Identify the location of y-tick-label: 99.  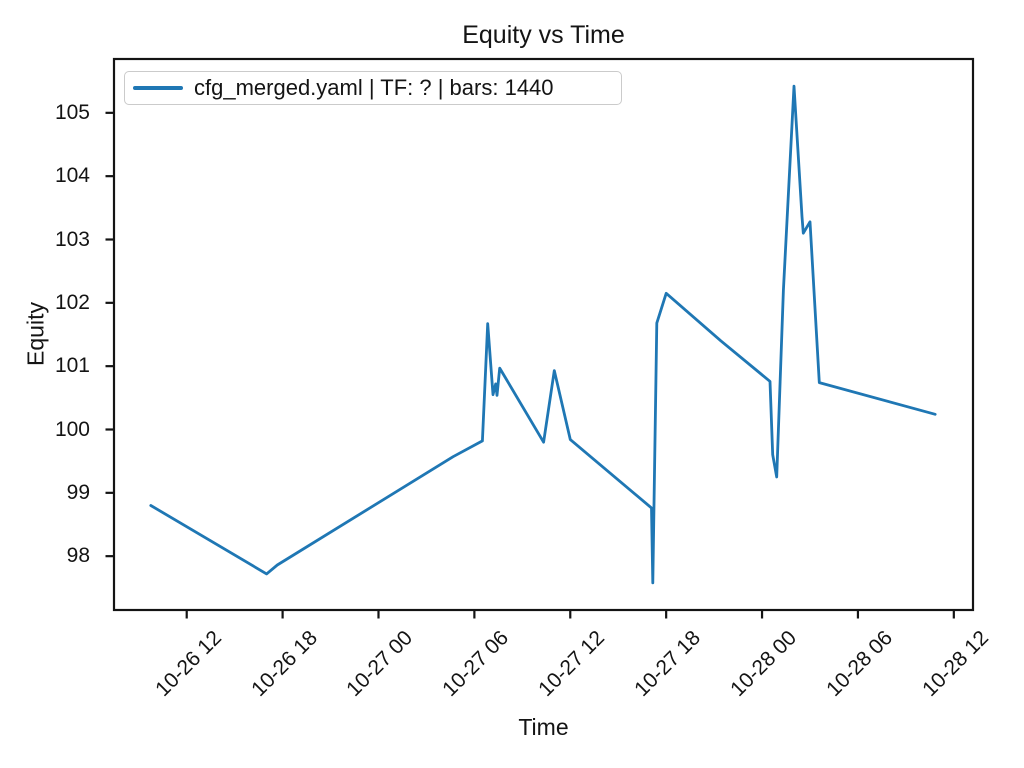
(78, 492).